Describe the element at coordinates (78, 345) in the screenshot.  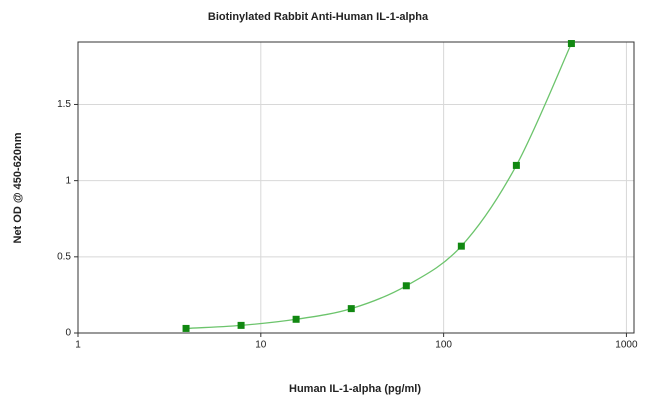
I see `x-tick-label: 1` at that location.